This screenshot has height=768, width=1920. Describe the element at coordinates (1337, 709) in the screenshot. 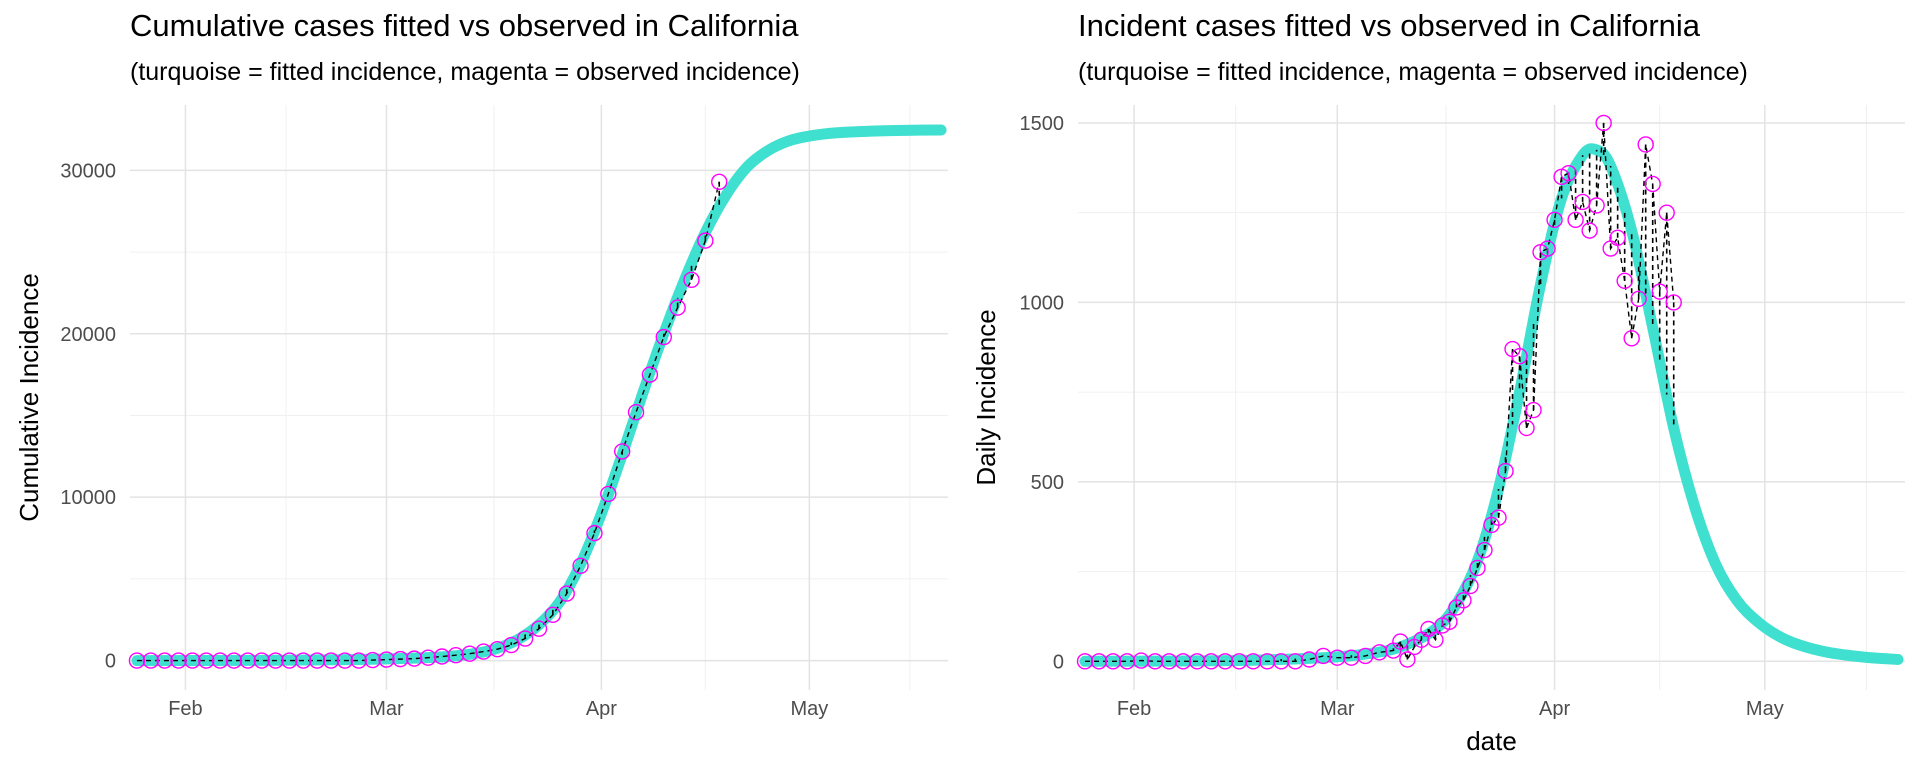

I see `x-tick-label: Mar` at that location.